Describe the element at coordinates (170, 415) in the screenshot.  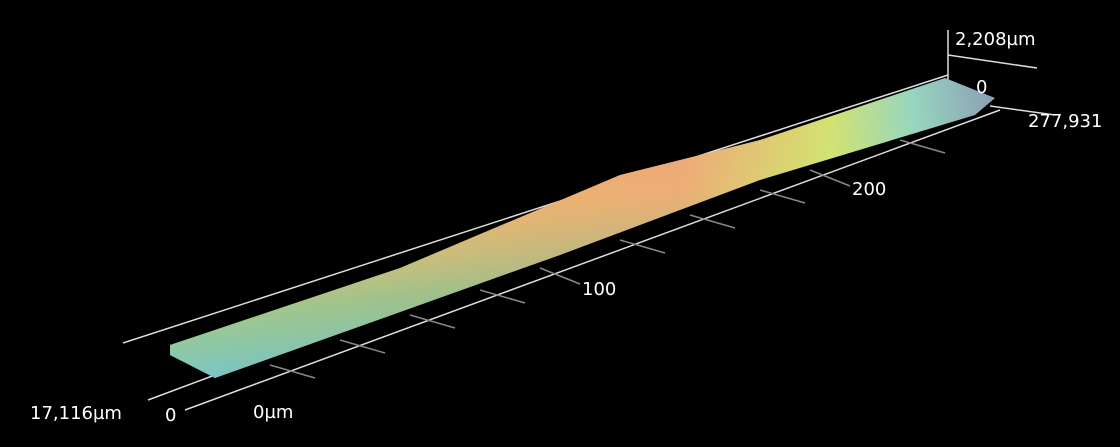
I see `y-origin-label: 0` at that location.